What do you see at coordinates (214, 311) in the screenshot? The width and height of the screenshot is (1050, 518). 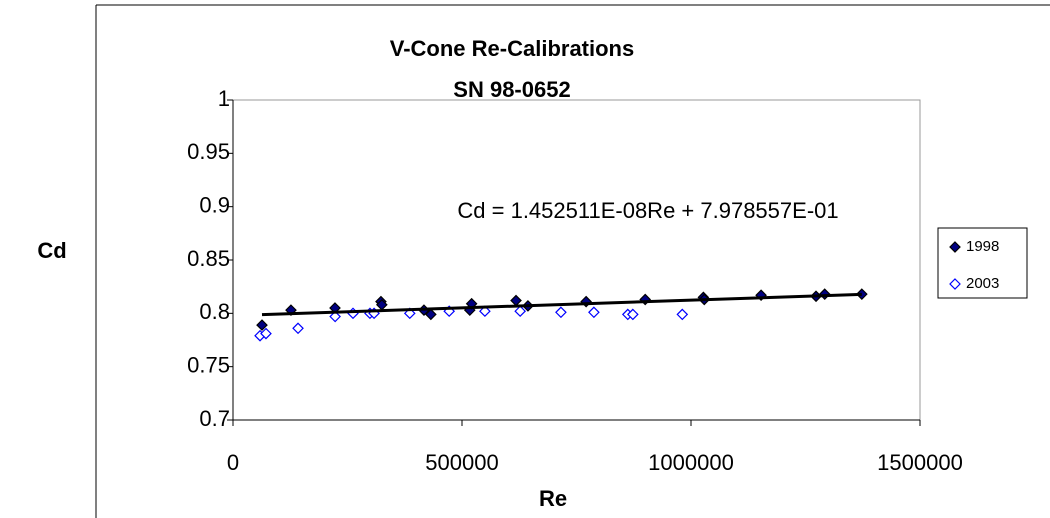 I see `y-tick-label: 0.8` at bounding box center [214, 311].